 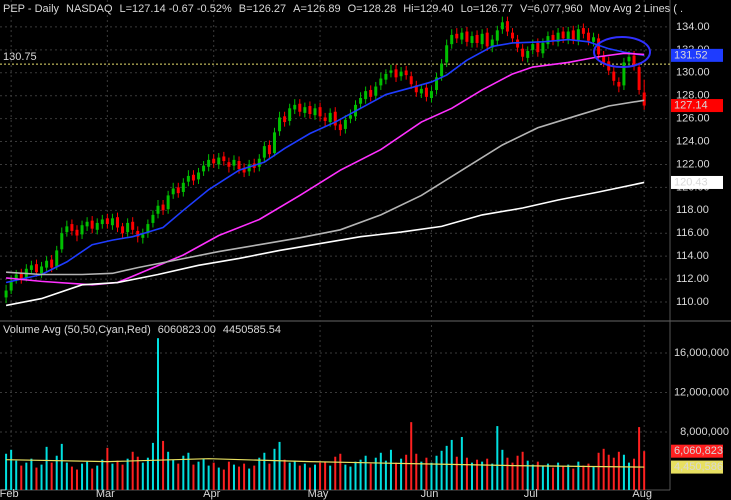 What do you see at coordinates (692, 279) in the screenshot?
I see `y-tick-label: 112.00` at bounding box center [692, 279].